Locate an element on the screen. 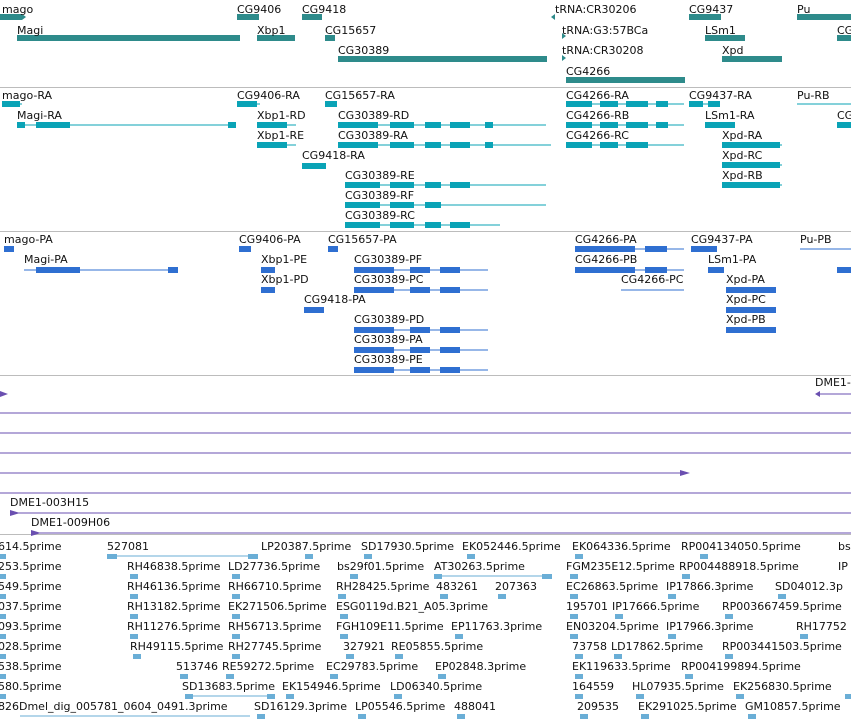 The height and width of the screenshot is (723, 851). est-label: ESG0119d.B21_A05.3prime is located at coordinates (412, 606).